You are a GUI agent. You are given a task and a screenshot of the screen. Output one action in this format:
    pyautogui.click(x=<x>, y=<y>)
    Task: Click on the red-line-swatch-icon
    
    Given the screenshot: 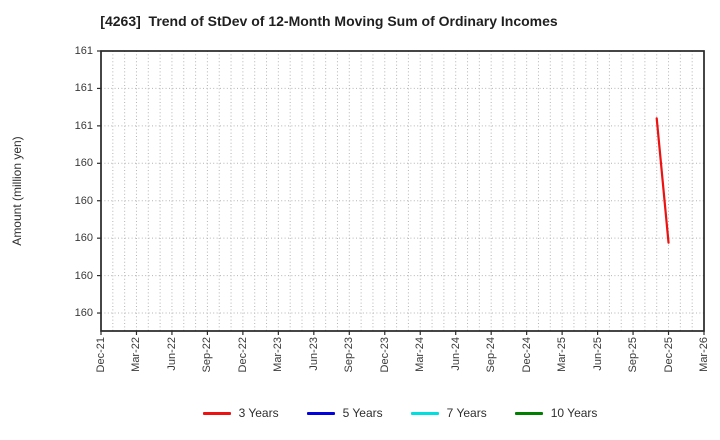 What is the action you would take?
    pyautogui.click(x=216, y=413)
    